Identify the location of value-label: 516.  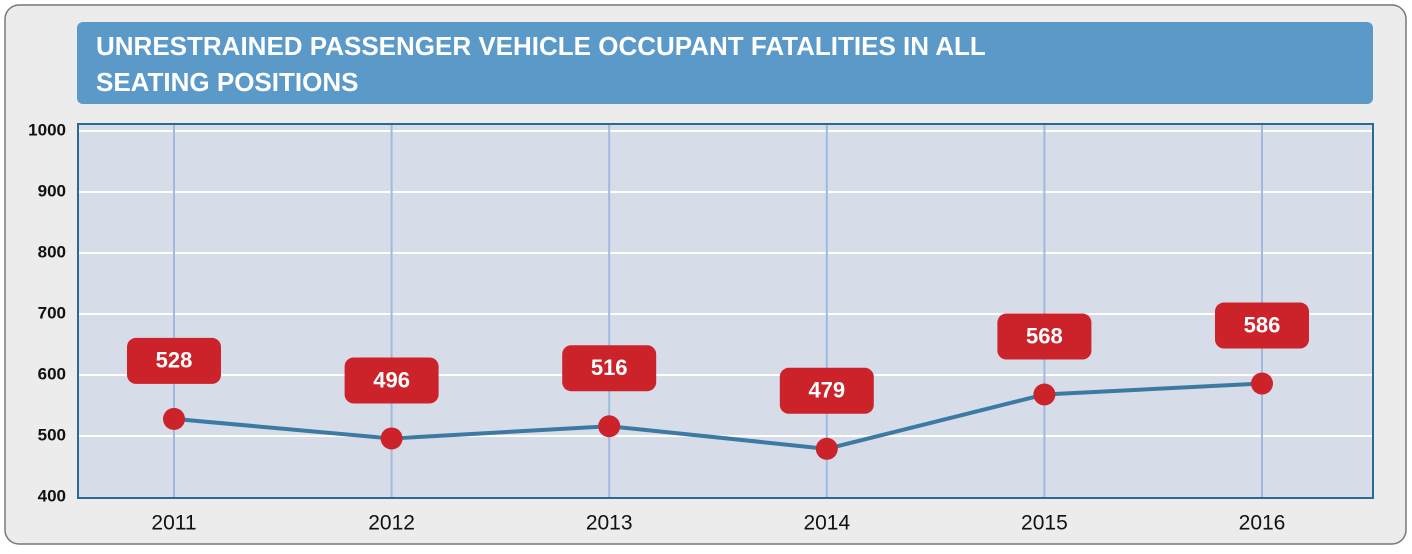
(609, 367).